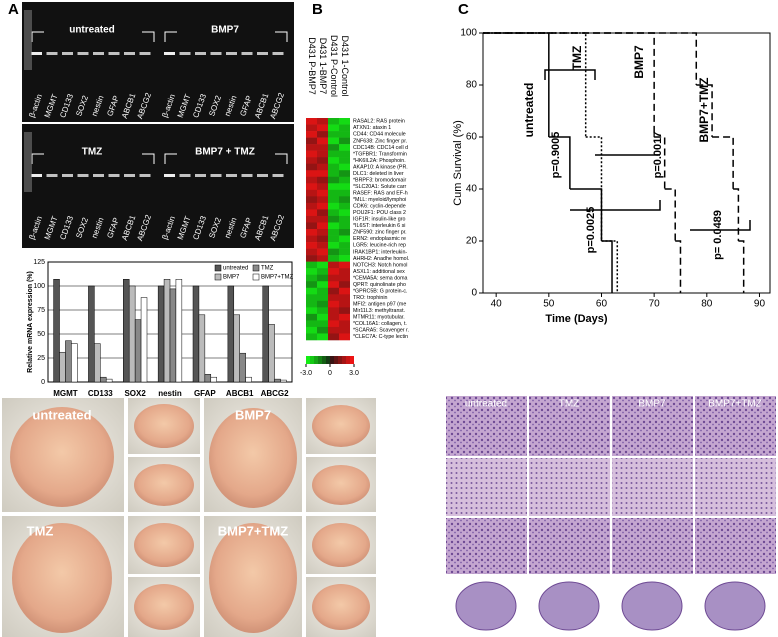 The height and width of the screenshot is (637, 778). What do you see at coordinates (370, 298) in the screenshot?
I see `gene-label: TRO: trophinin` at bounding box center [370, 298].